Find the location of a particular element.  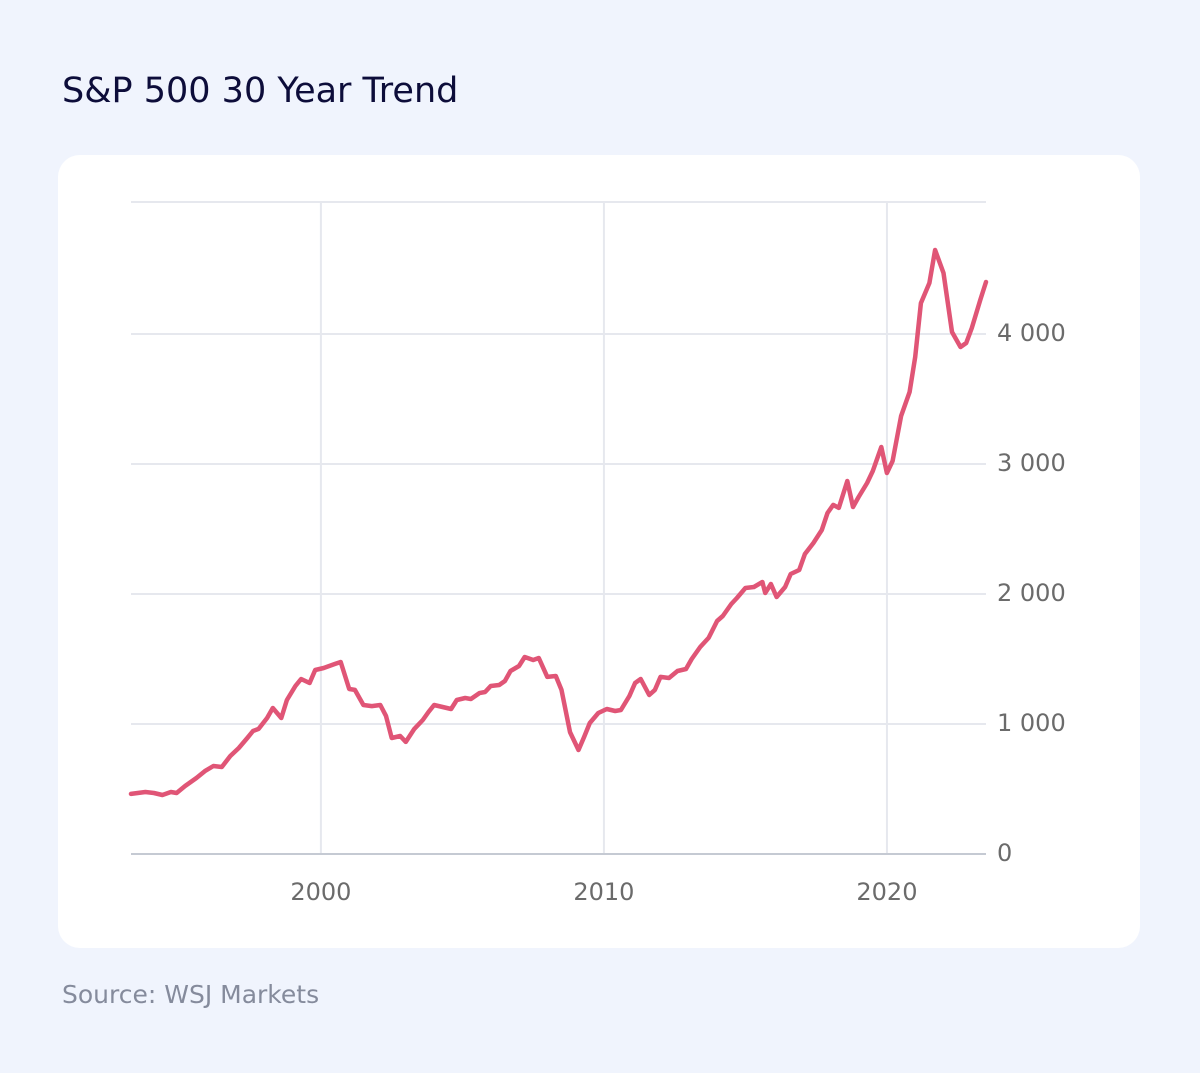

y-tick-label: 1 000 is located at coordinates (1031, 723).